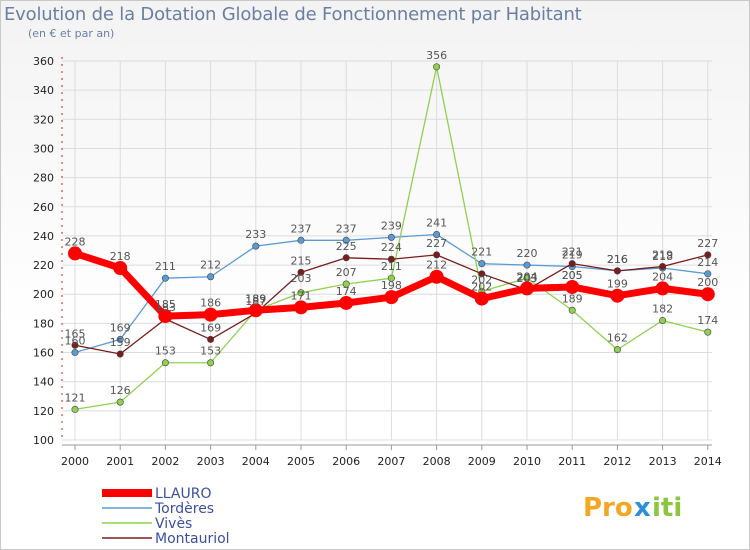  I want to click on point-tordres-2004, so click(256, 246).